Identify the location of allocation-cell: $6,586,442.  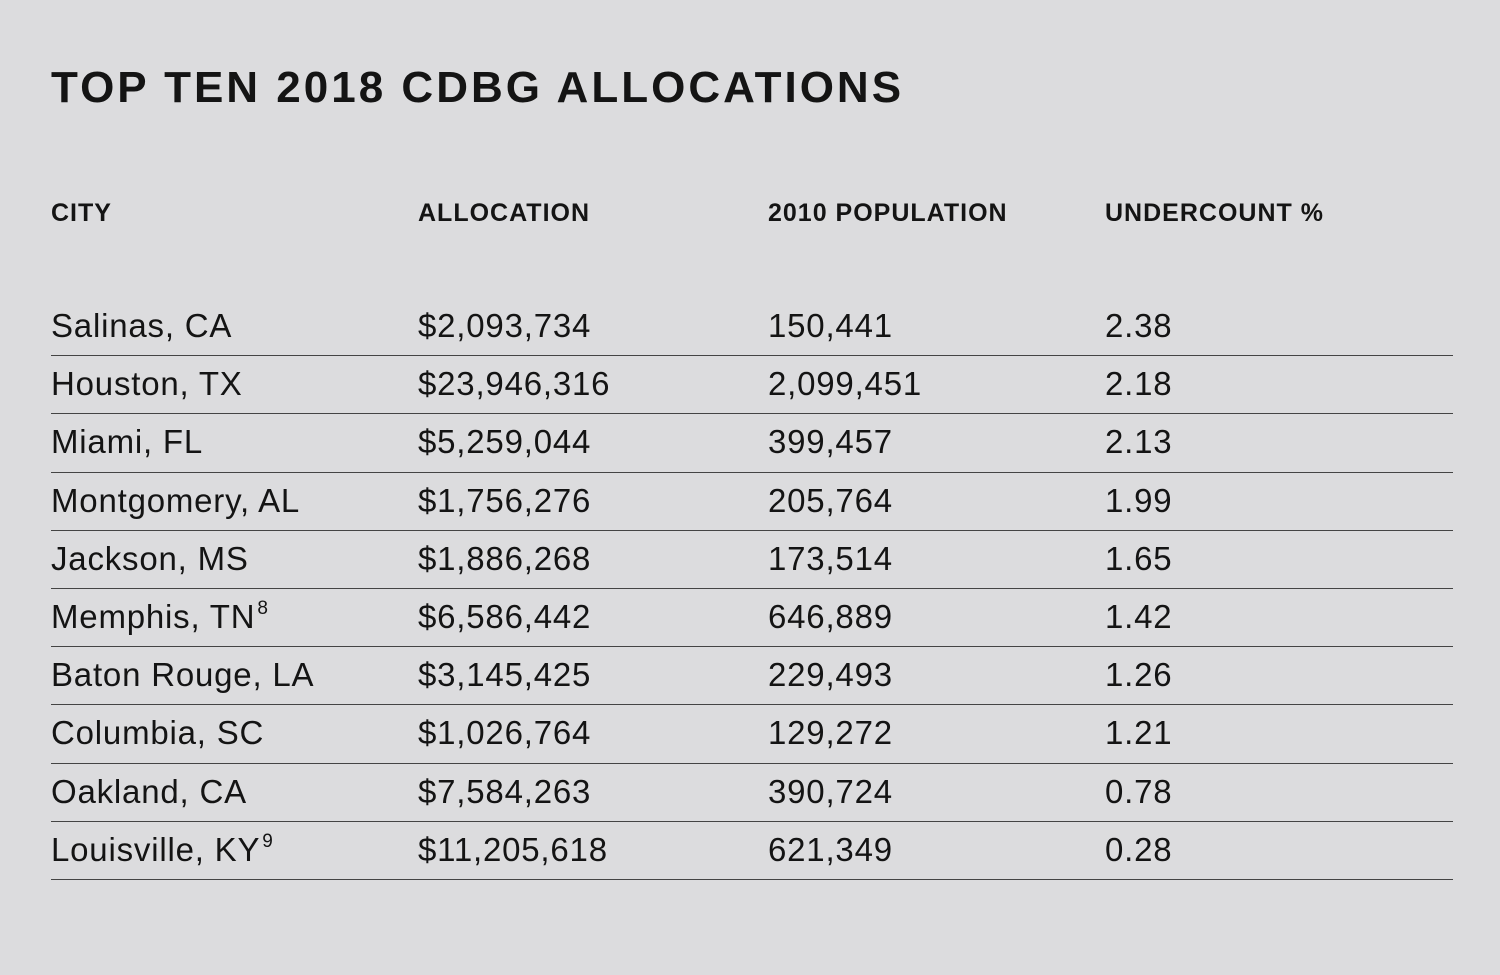
(505, 616).